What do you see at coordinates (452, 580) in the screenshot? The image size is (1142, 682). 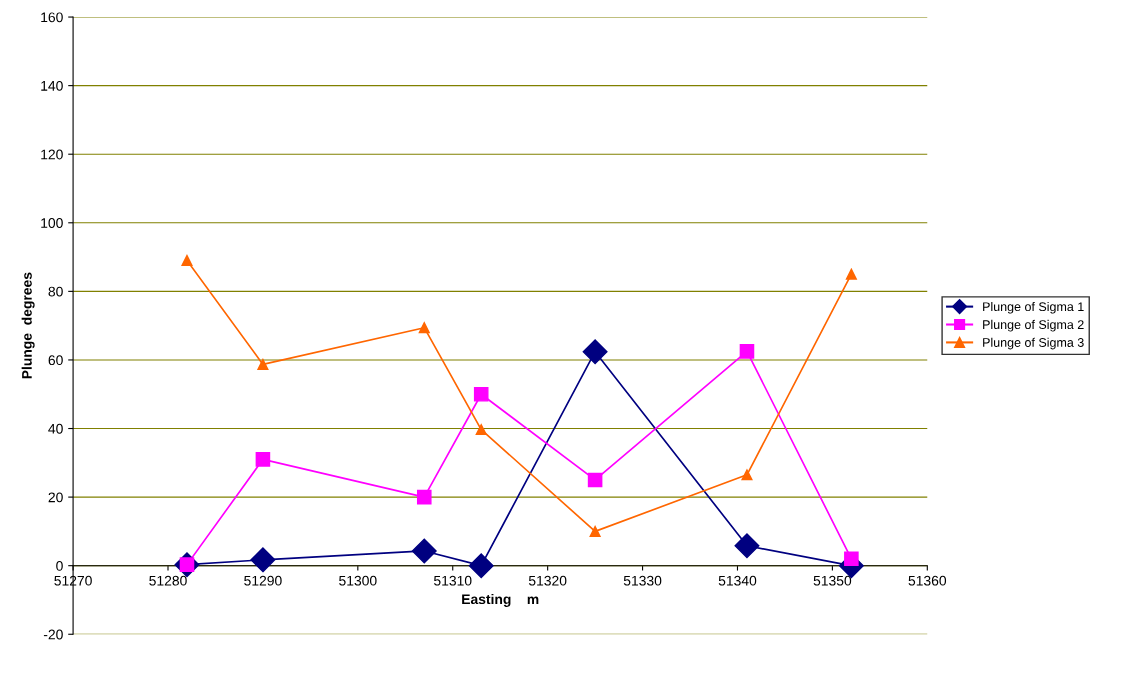 I see `x-tick-label: 51310` at bounding box center [452, 580].